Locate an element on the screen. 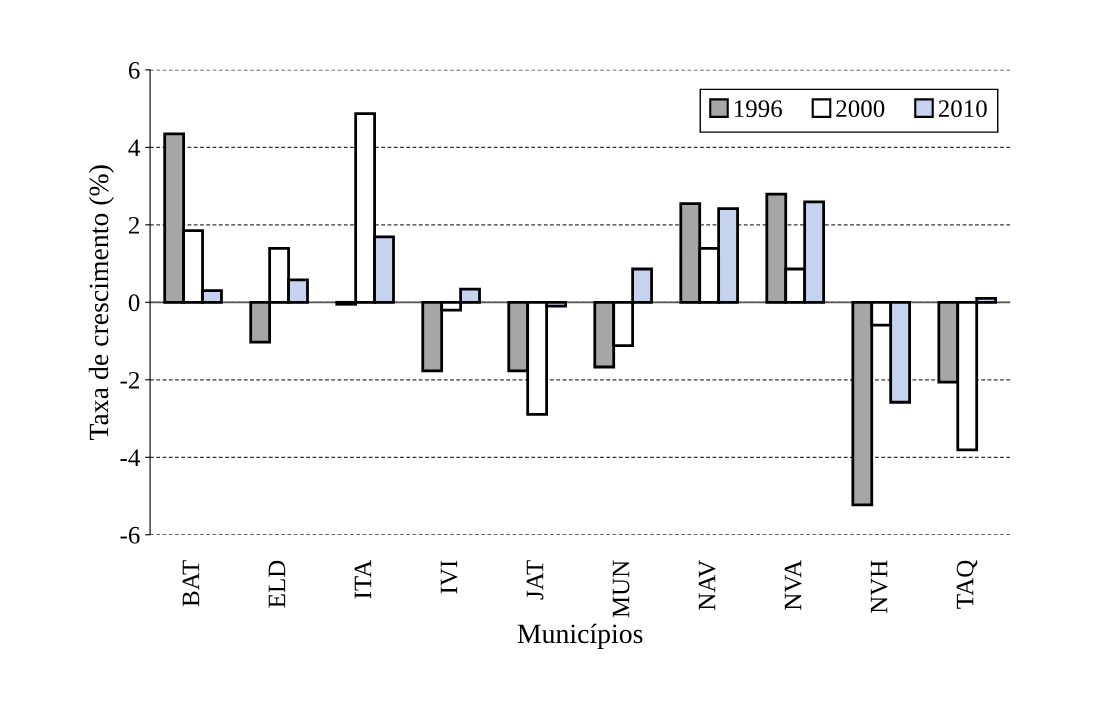 The width and height of the screenshot is (1120, 713). x-tick-label: ITA is located at coordinates (363, 579).